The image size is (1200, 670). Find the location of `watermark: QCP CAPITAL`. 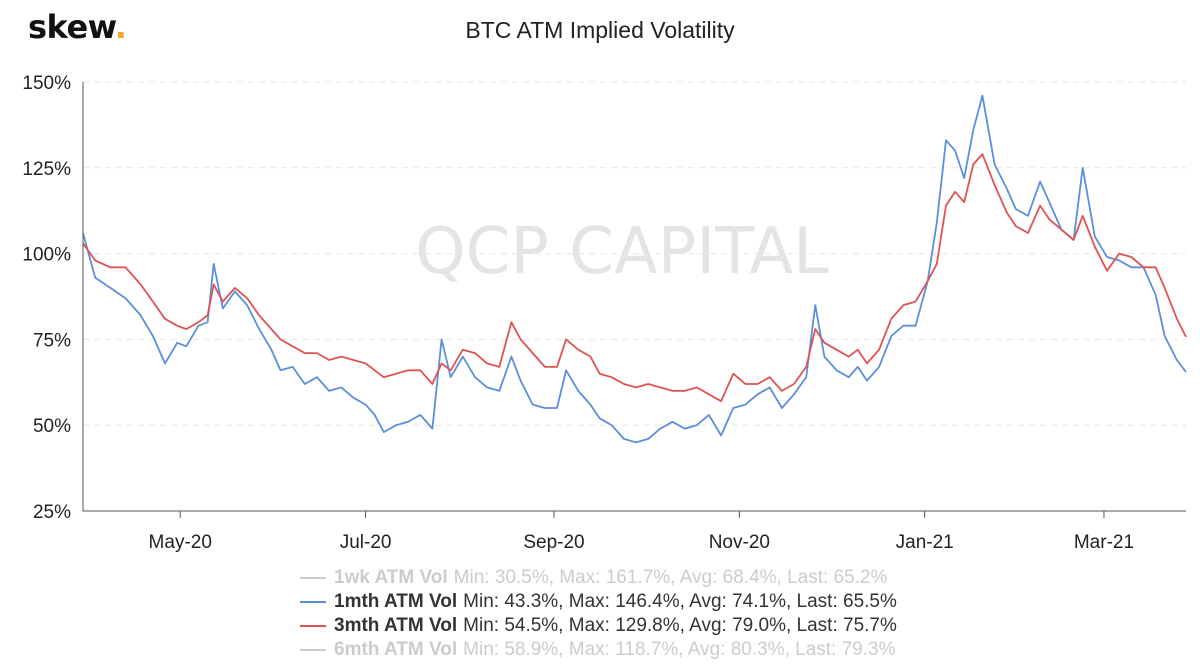

watermark: QCP CAPITAL is located at coordinates (622, 252).